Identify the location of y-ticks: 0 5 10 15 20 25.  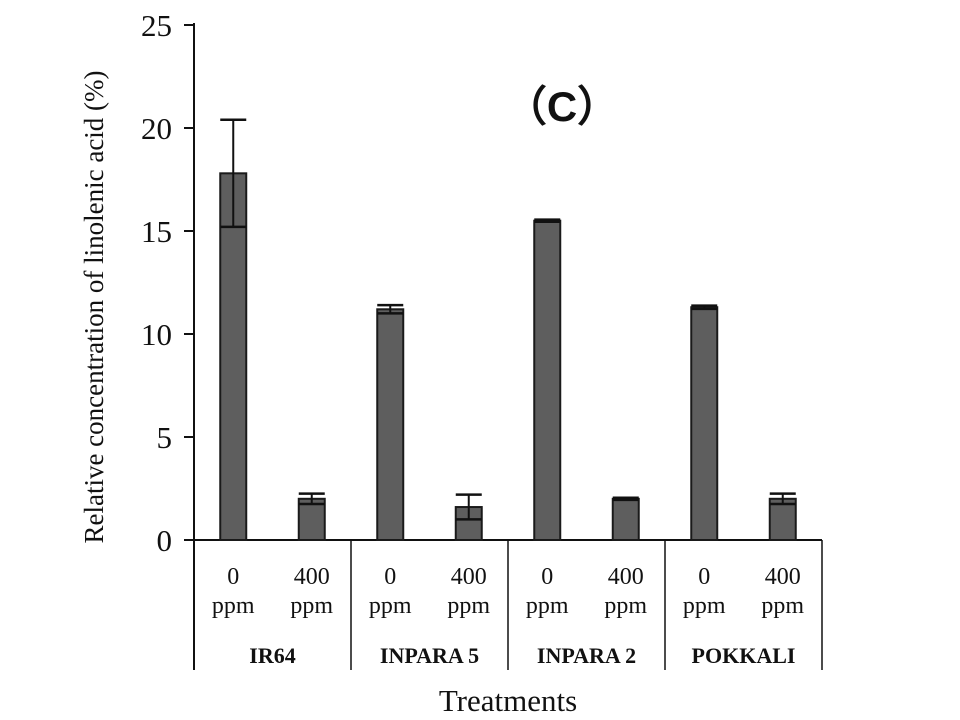
(167, 283).